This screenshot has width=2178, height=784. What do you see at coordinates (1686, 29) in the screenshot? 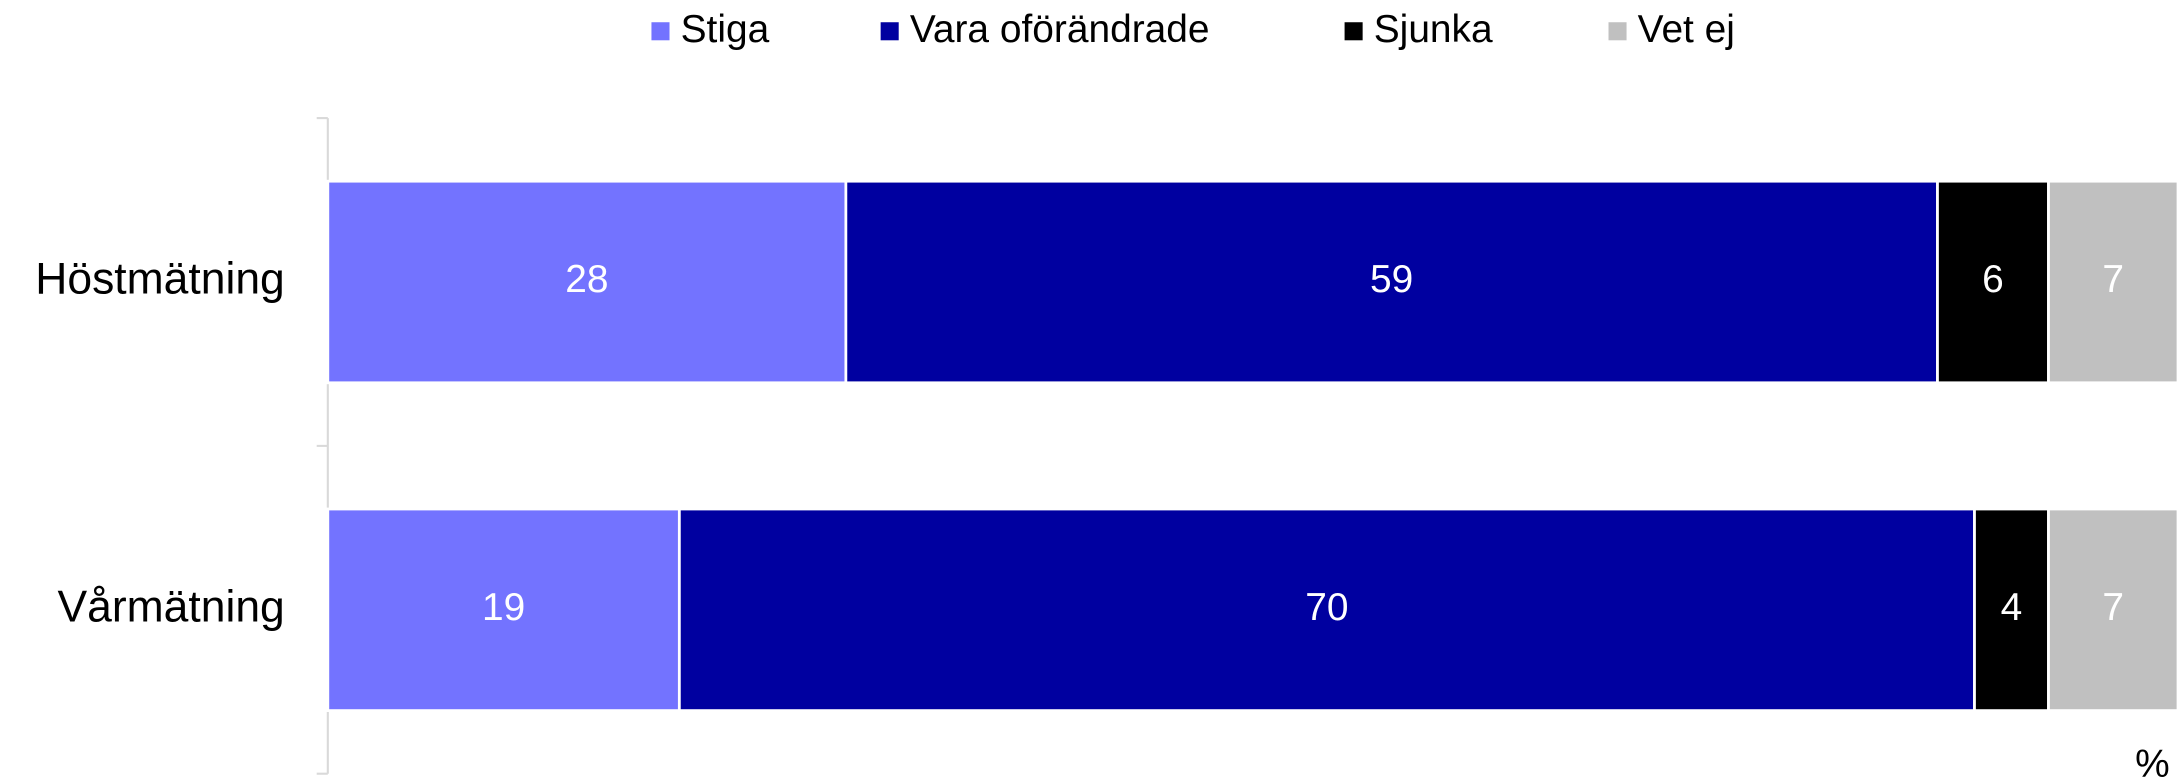
I see `legend-label: Vet ej` at bounding box center [1686, 29].